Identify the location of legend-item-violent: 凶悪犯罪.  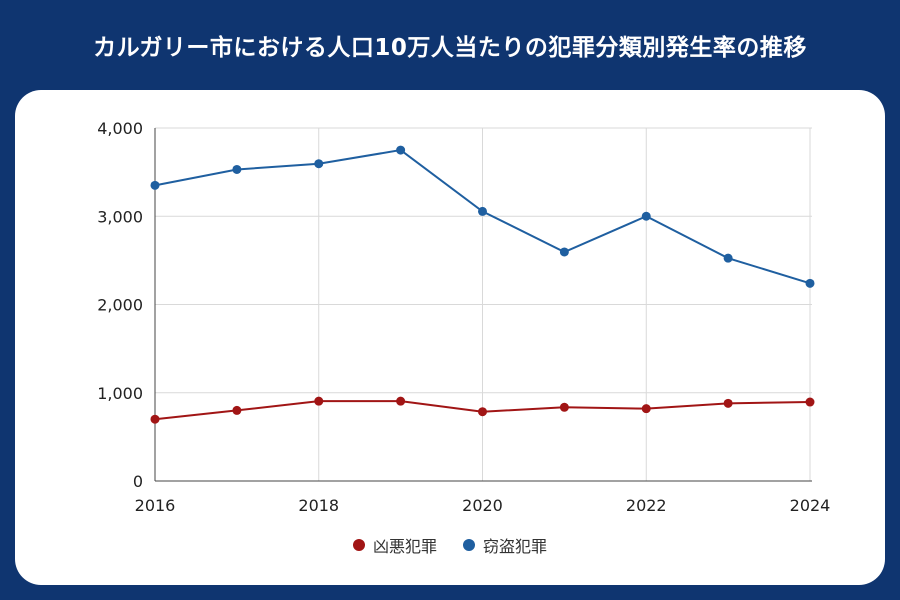
(394, 545).